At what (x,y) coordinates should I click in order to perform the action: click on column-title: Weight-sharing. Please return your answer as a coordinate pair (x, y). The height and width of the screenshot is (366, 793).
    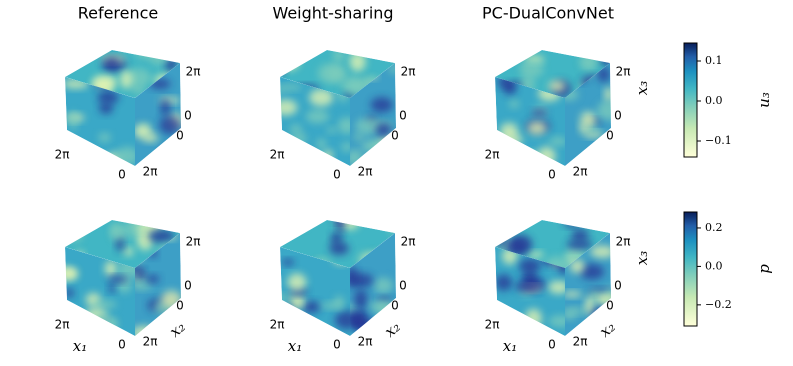
    Looking at the image, I should click on (332, 13).